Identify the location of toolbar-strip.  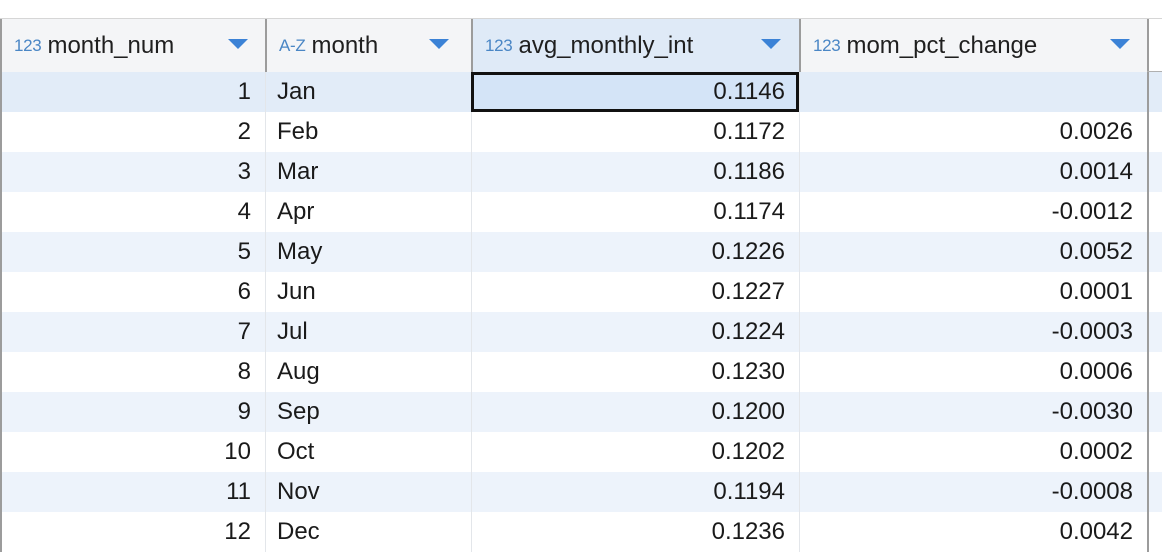
(581, 9).